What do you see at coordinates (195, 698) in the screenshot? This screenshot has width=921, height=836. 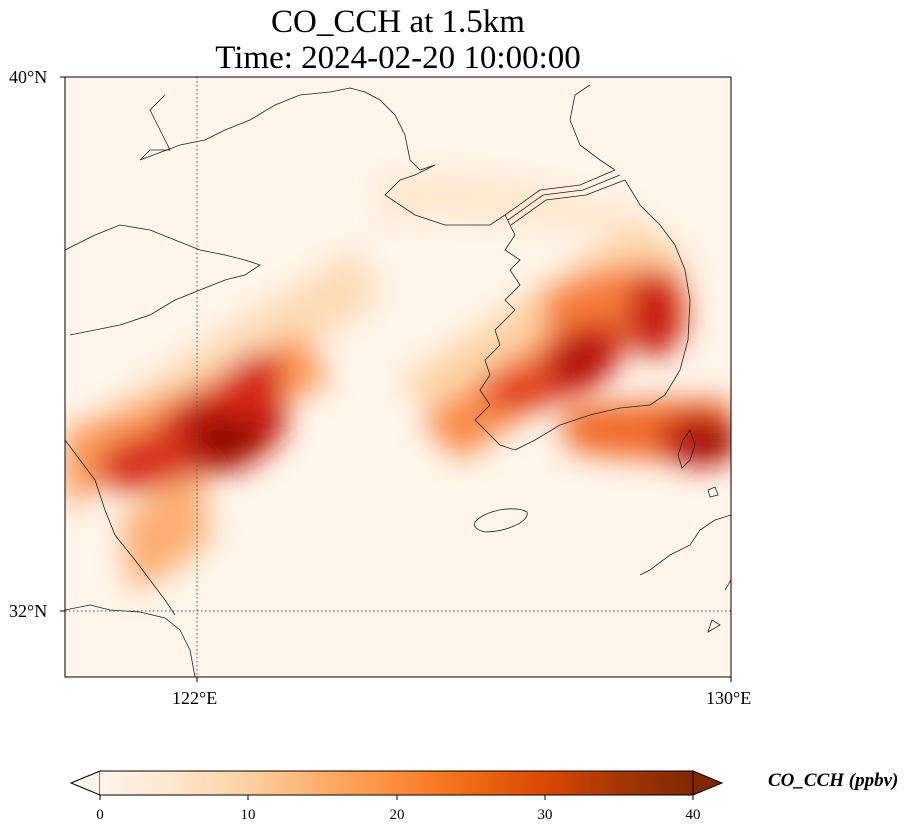 I see `lon-tick-label: 122°E` at bounding box center [195, 698].